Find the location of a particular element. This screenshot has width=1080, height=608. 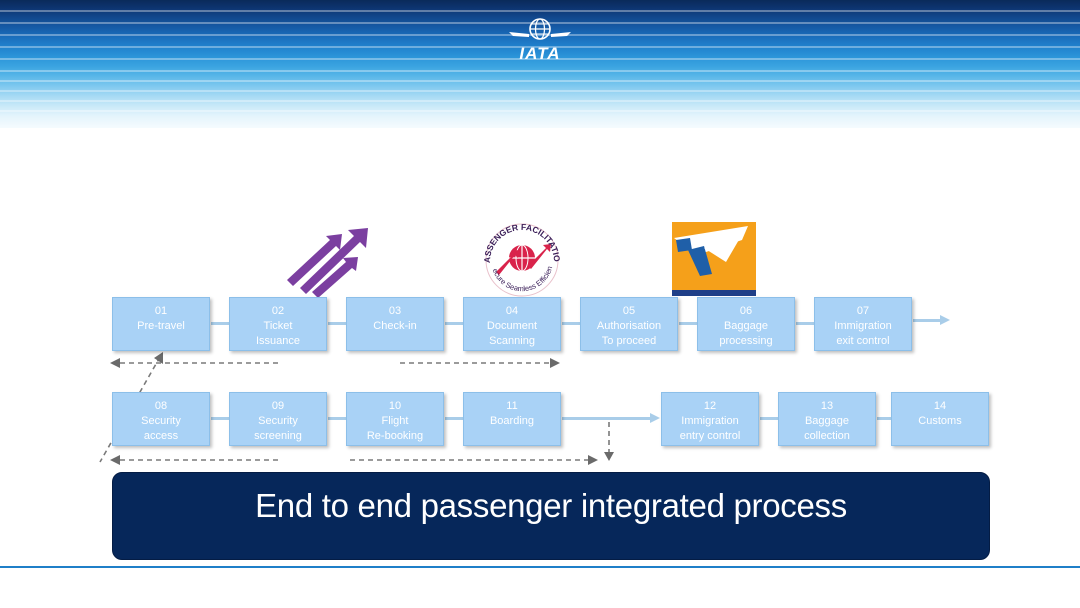

step-number: 05 is located at coordinates (629, 311).